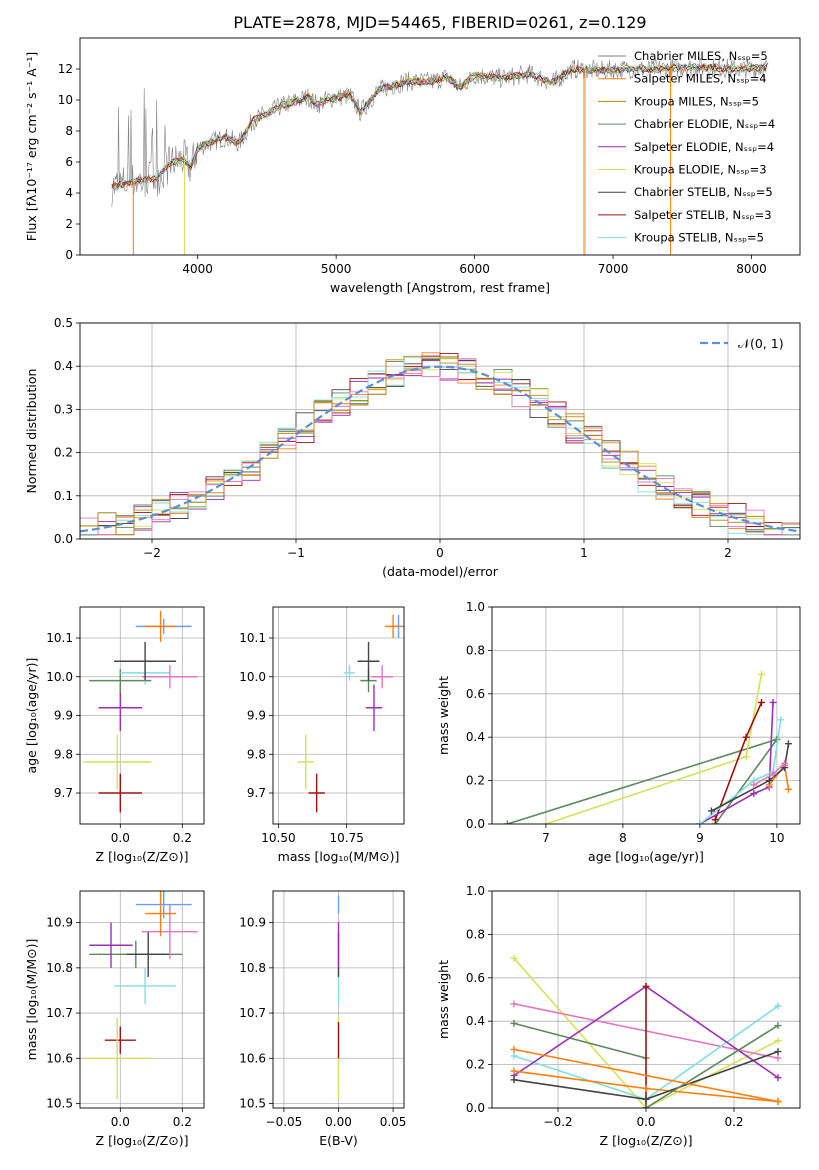 This screenshot has width=819, height=1170. Describe the element at coordinates (69, 224) in the screenshot. I see `y-tick-label: 2` at that location.